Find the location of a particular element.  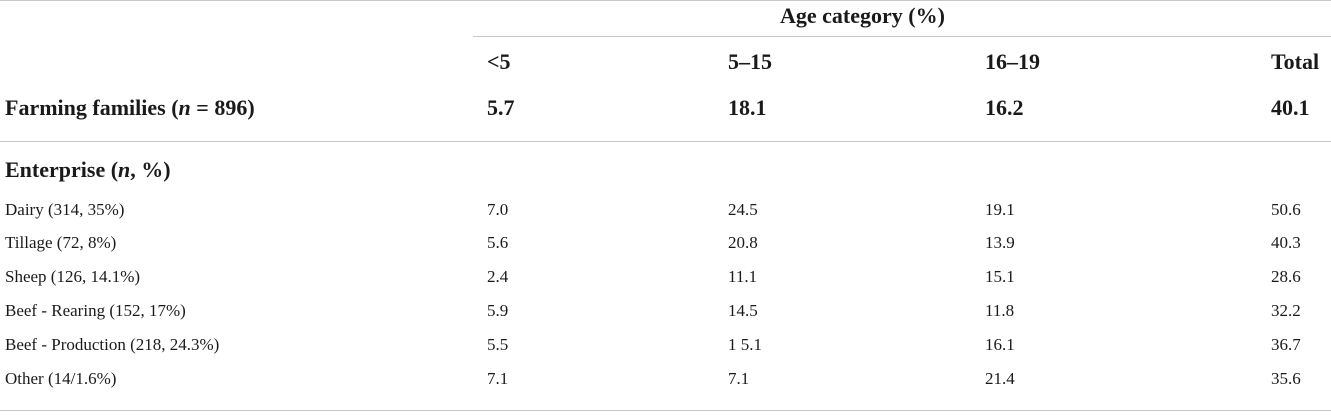

row-value: 35.6 is located at coordinates (1286, 378).